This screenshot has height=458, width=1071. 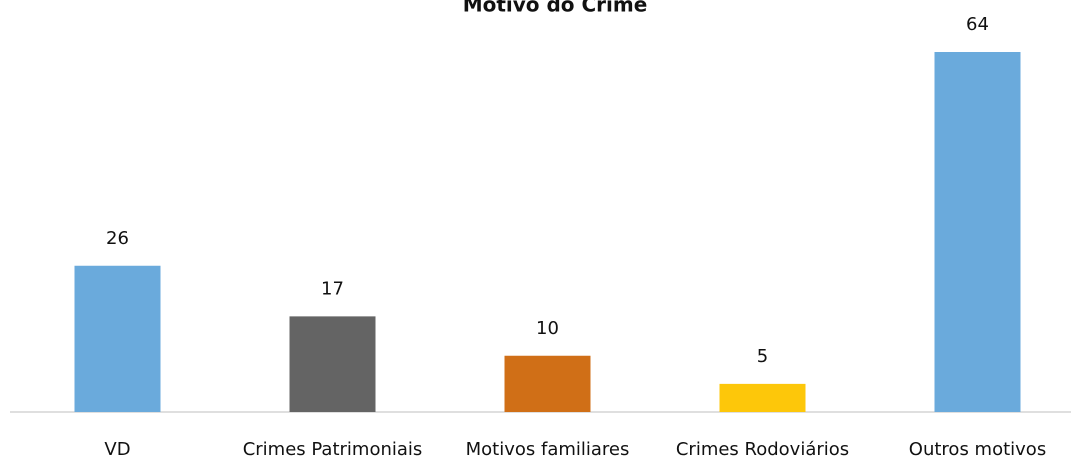 What do you see at coordinates (332, 288) in the screenshot?
I see `data-label: 17` at bounding box center [332, 288].